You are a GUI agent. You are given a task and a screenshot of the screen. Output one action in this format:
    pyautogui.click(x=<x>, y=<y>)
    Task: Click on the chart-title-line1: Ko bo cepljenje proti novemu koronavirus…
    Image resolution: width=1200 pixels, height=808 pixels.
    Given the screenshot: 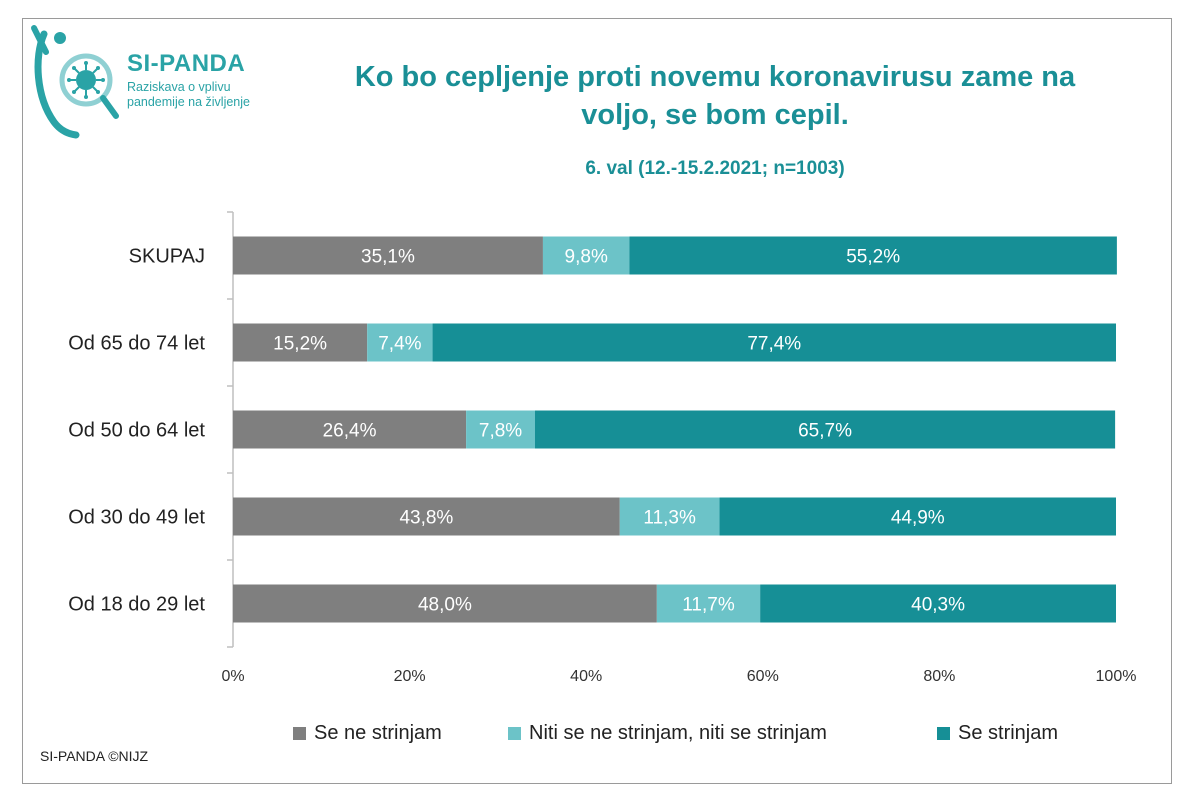 What is the action you would take?
    pyautogui.click(x=715, y=77)
    